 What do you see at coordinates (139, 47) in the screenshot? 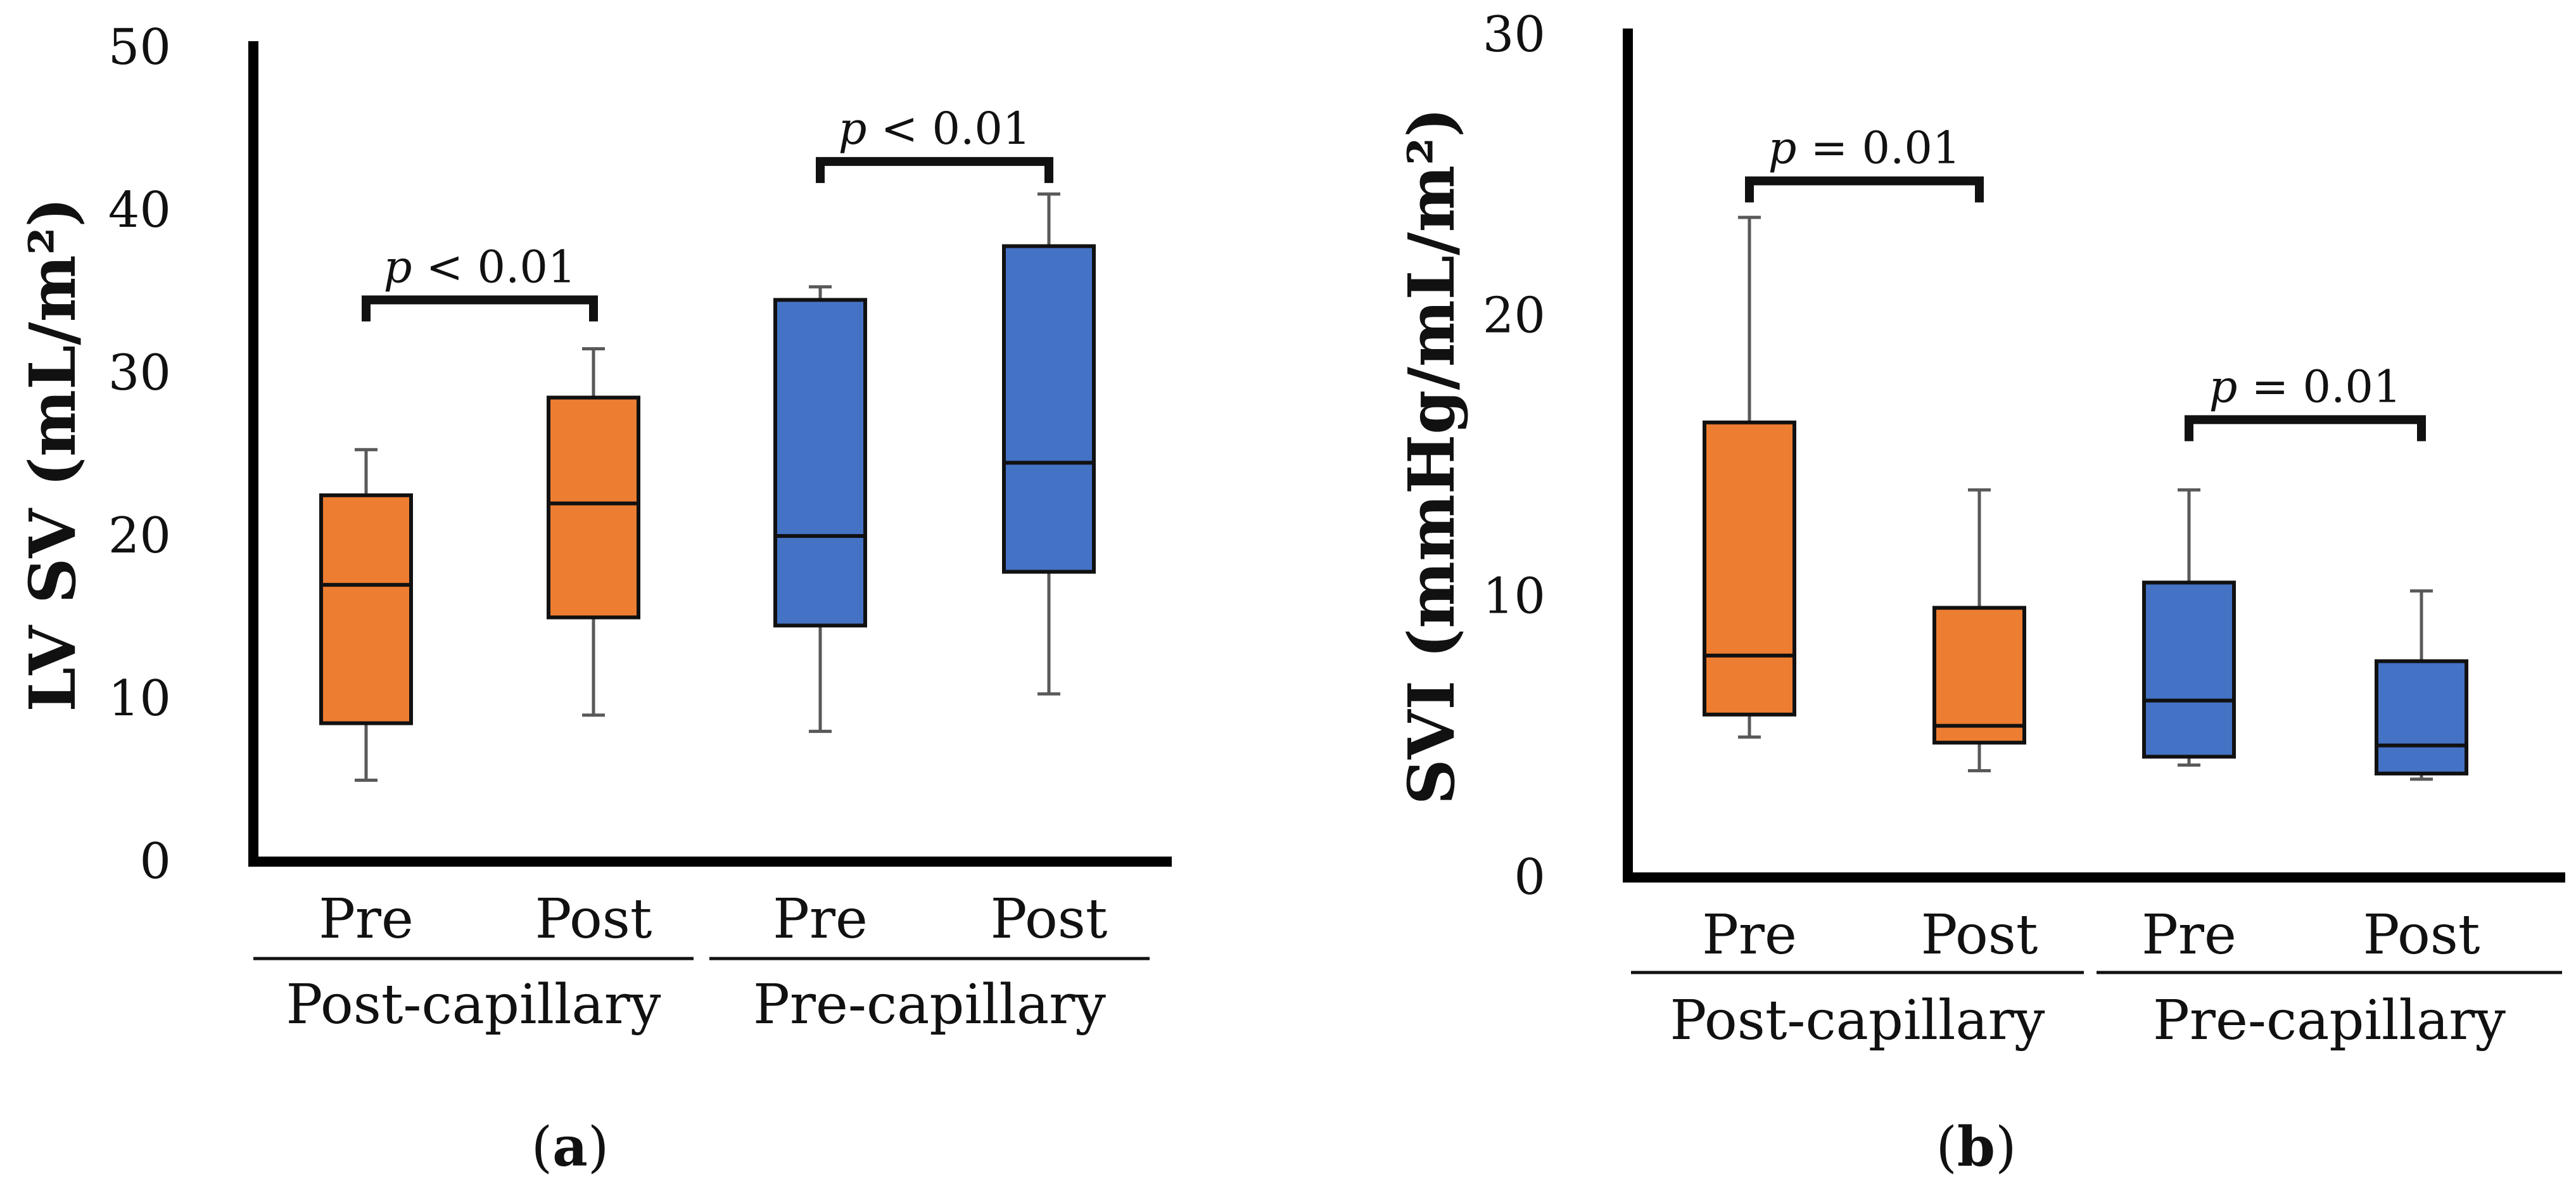
I see `y-tick-label: 50` at bounding box center [139, 47].